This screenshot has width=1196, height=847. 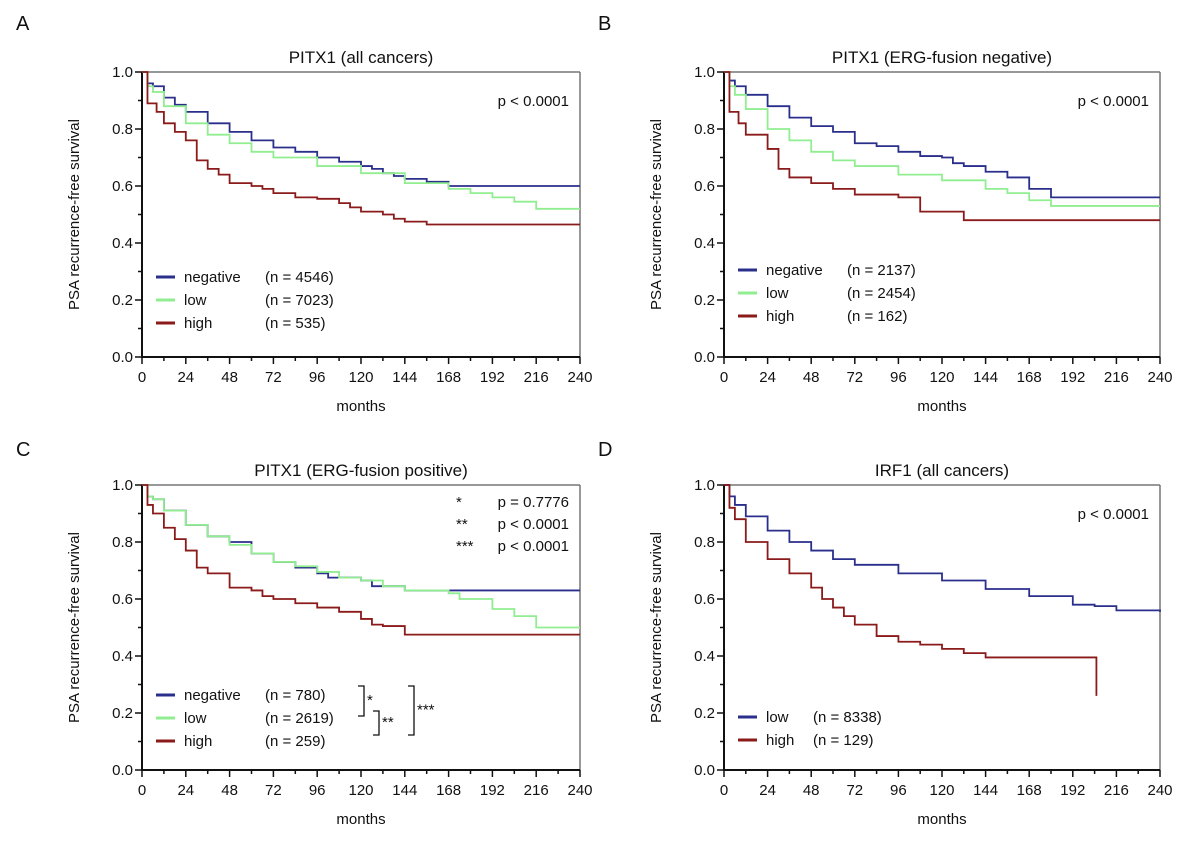 I want to click on panel-label: B, so click(x=604, y=24).